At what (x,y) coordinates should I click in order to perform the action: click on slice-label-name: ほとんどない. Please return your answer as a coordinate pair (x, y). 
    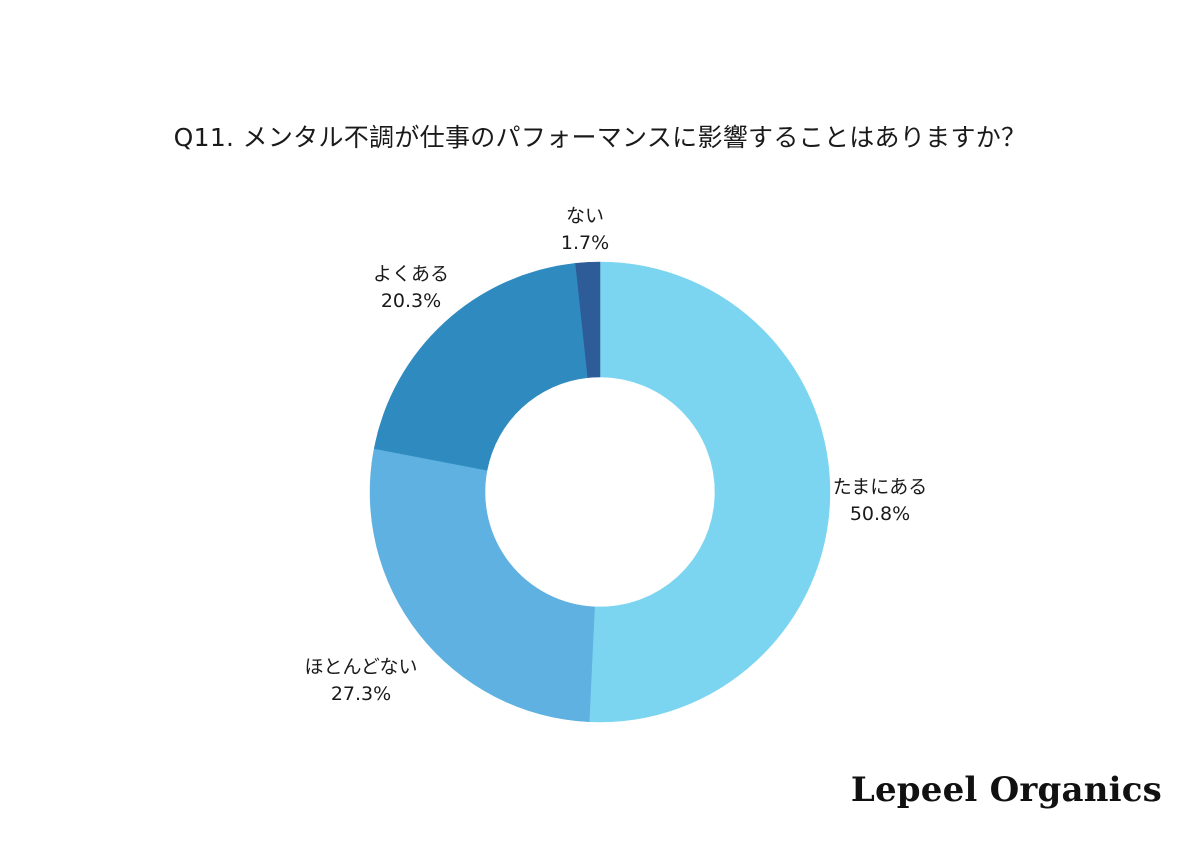
    Looking at the image, I should click on (361, 667).